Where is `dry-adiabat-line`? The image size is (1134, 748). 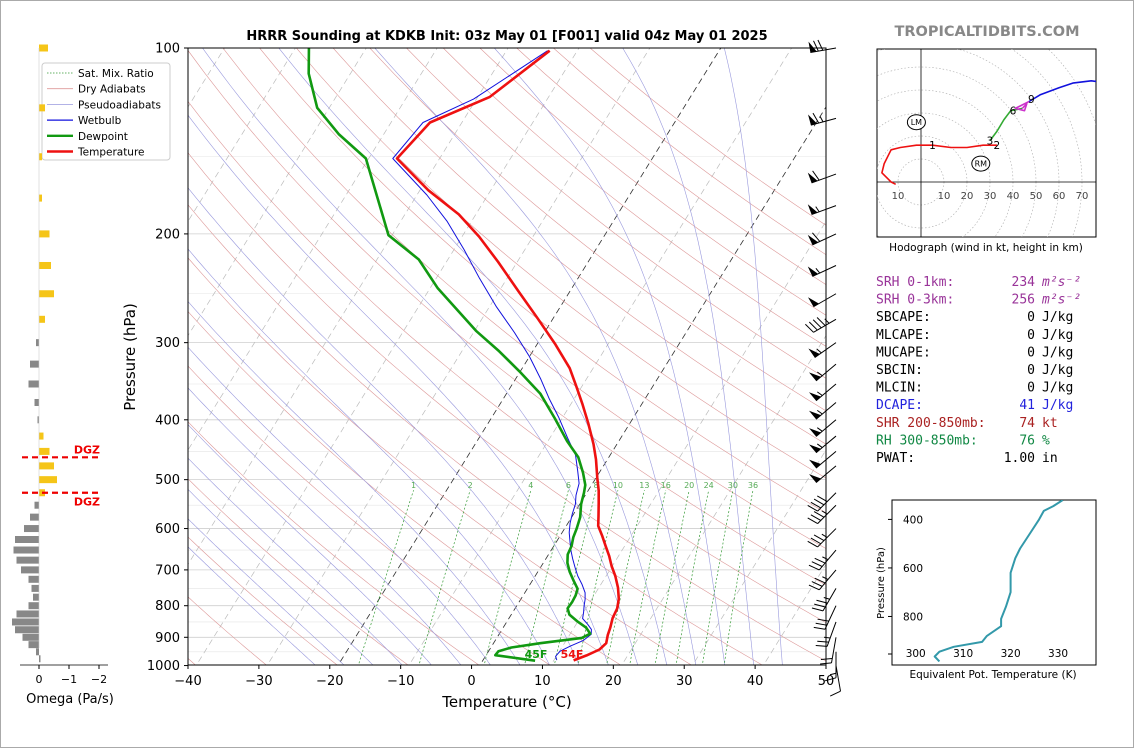 dry-adiabat-line is located at coordinates (652, 182).